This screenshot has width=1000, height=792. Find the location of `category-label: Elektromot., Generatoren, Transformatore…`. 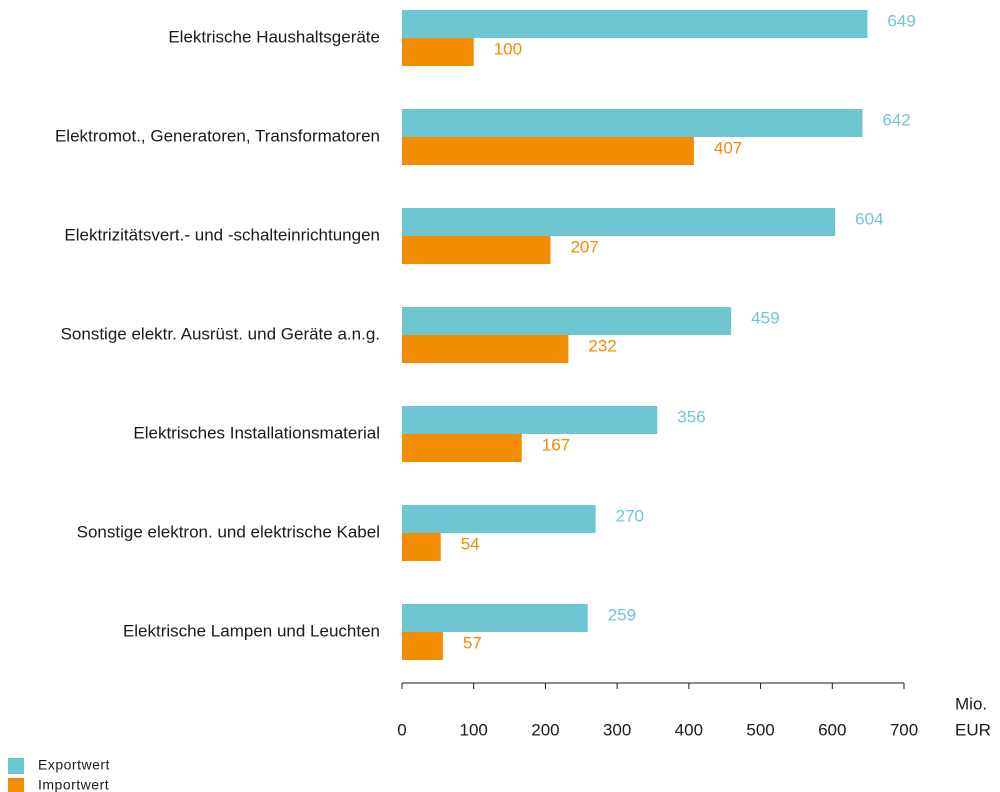

category-label: Elektromot., Generatoren, Transformatore… is located at coordinates (217, 135).